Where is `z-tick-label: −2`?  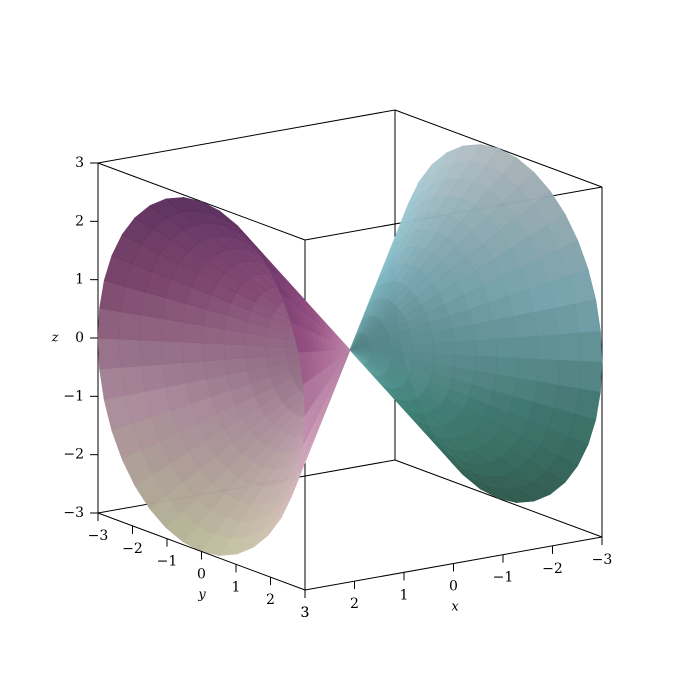 z-tick-label: −2 is located at coordinates (73, 455).